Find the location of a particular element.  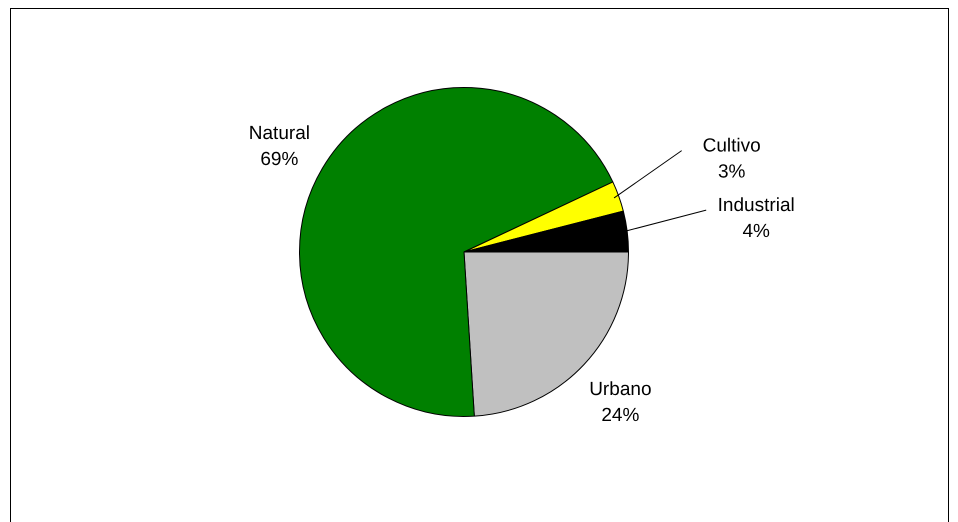

data-label: 4% is located at coordinates (756, 231).